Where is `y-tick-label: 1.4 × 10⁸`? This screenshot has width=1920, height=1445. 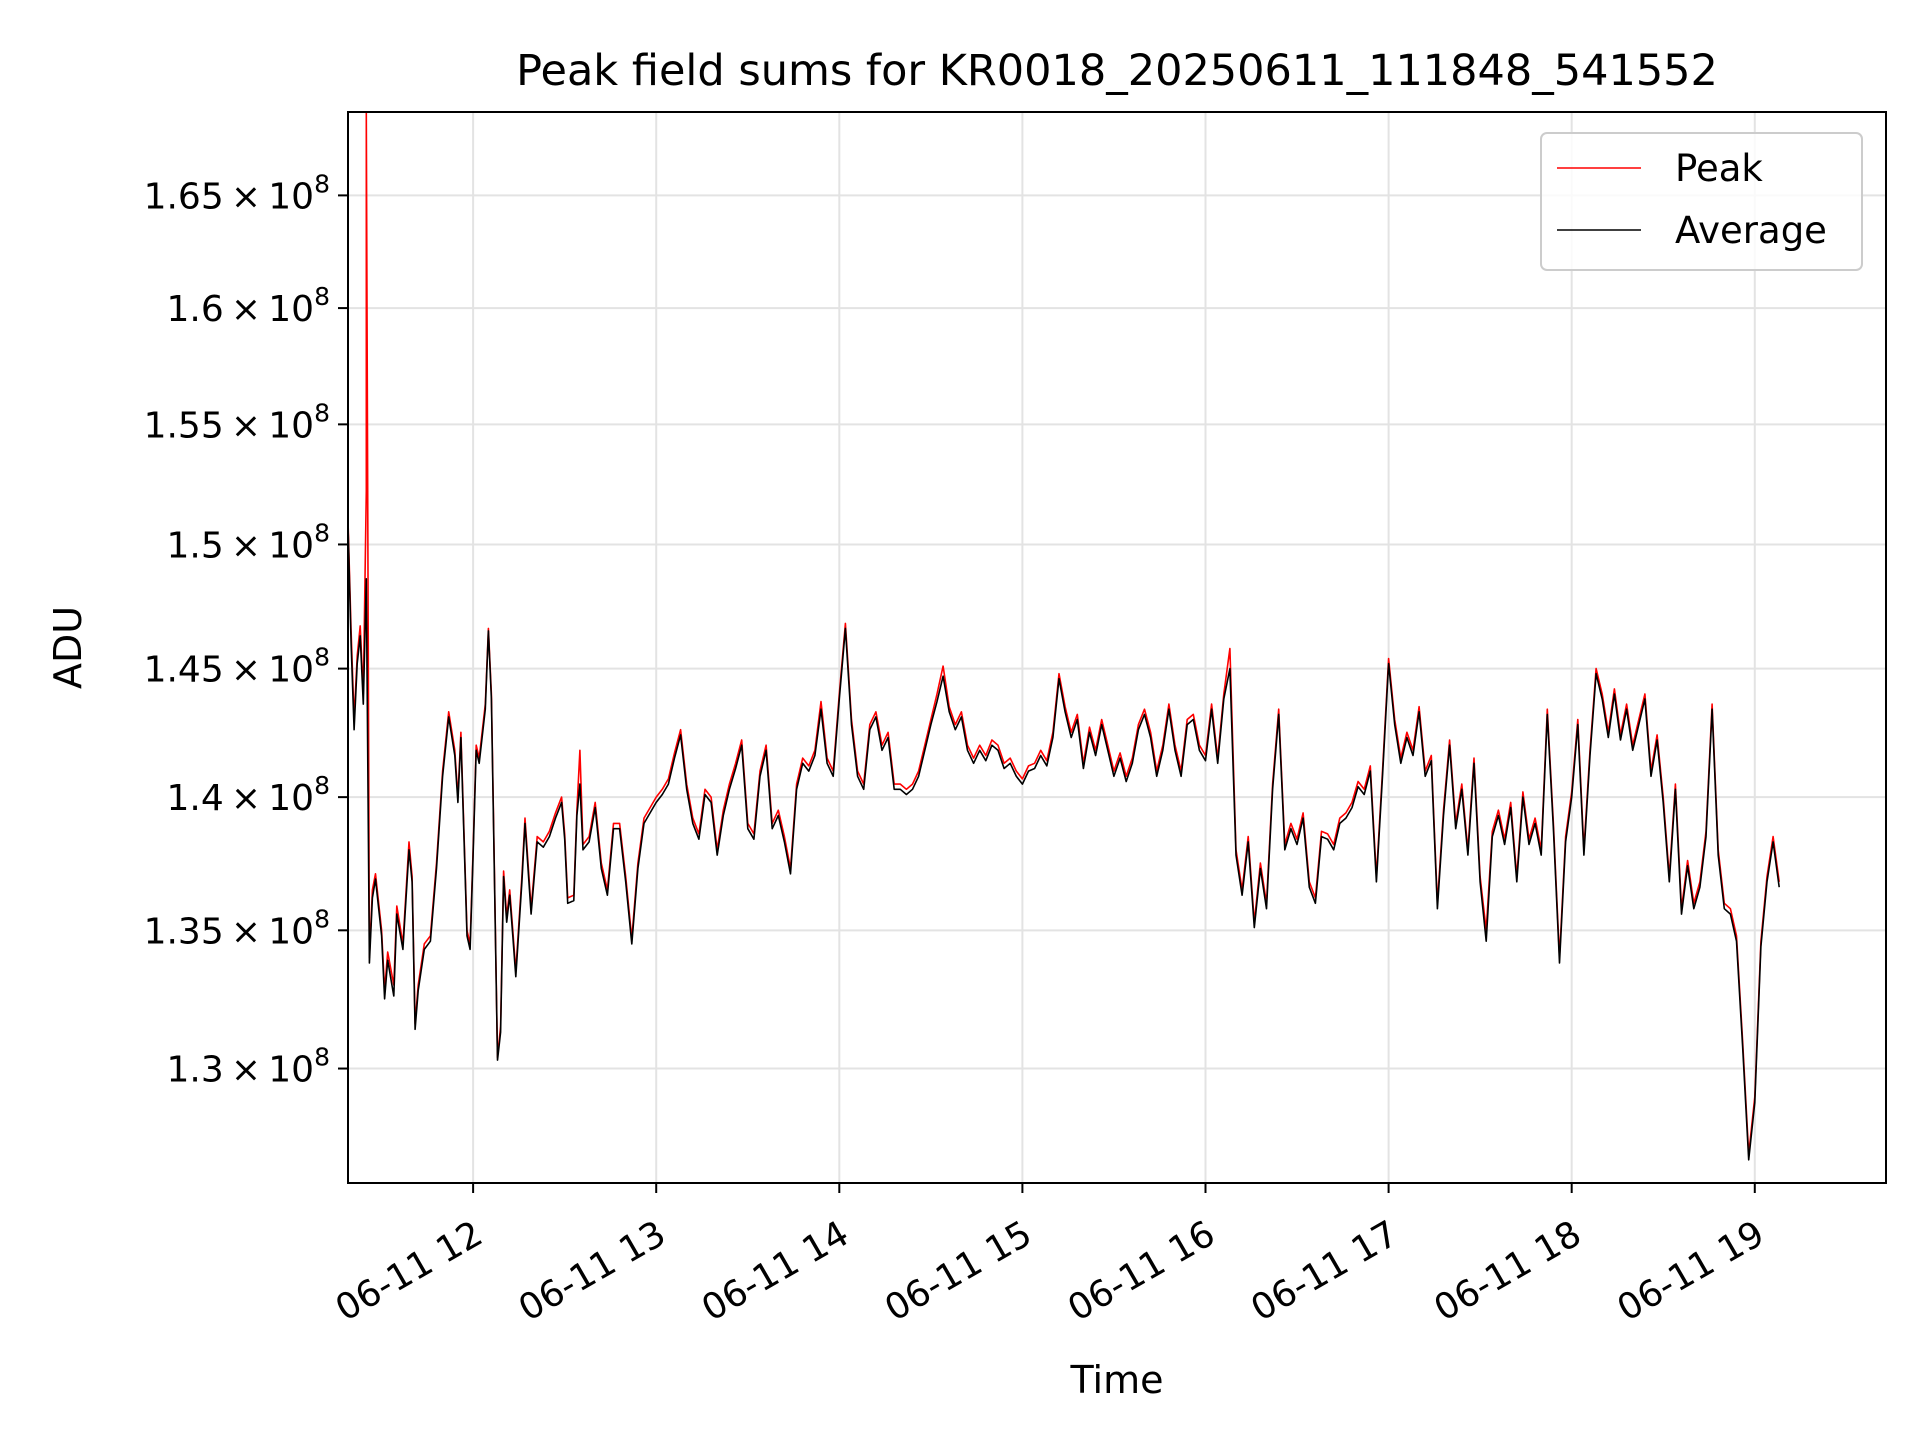
y-tick-label: 1.4 × 10⁸ is located at coordinates (248, 795).